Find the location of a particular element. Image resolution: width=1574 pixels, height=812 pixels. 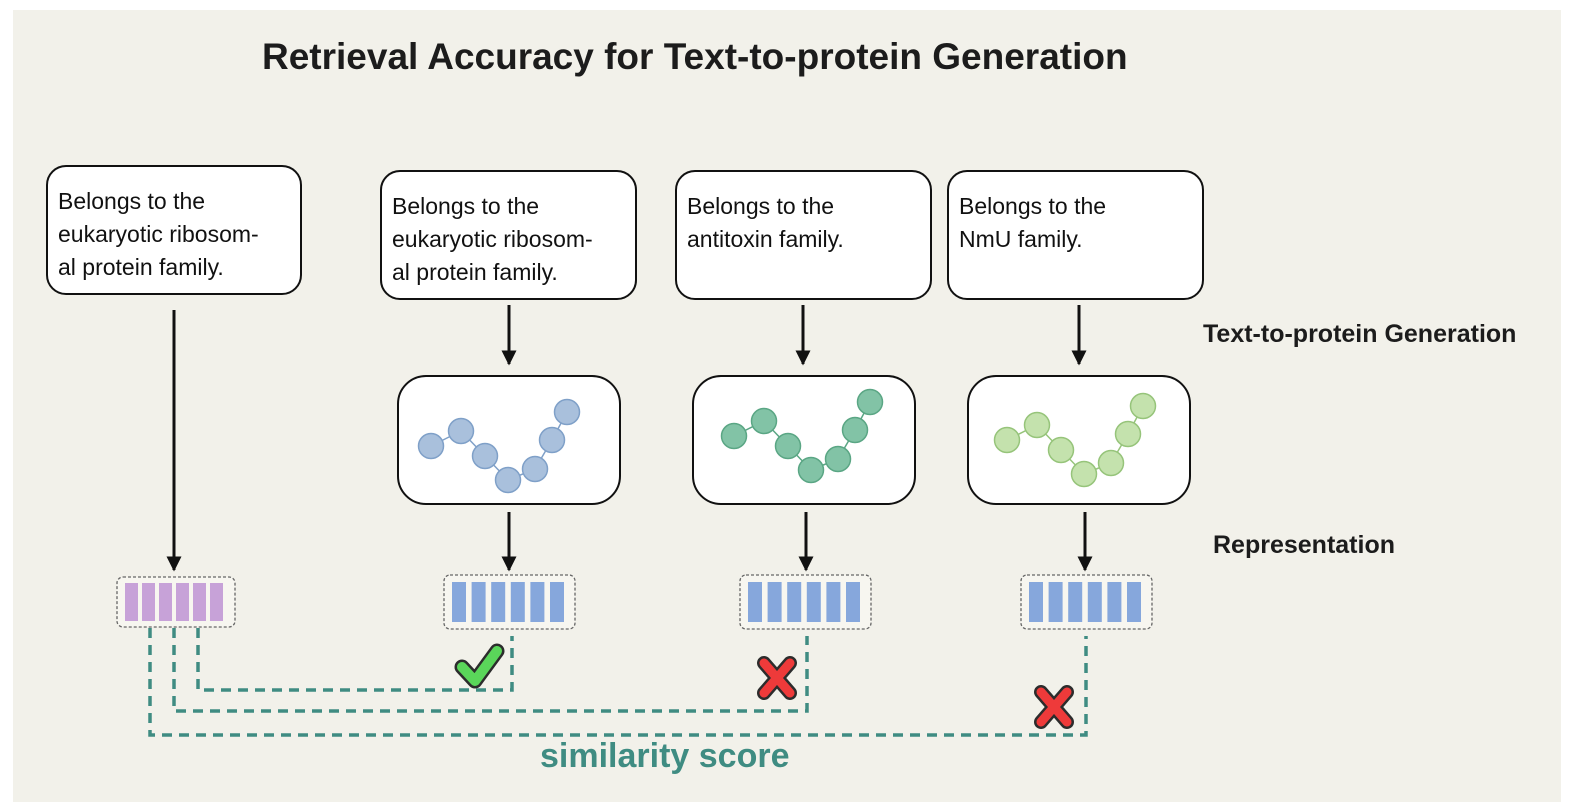

check-icon-fill is located at coordinates (479, 666).